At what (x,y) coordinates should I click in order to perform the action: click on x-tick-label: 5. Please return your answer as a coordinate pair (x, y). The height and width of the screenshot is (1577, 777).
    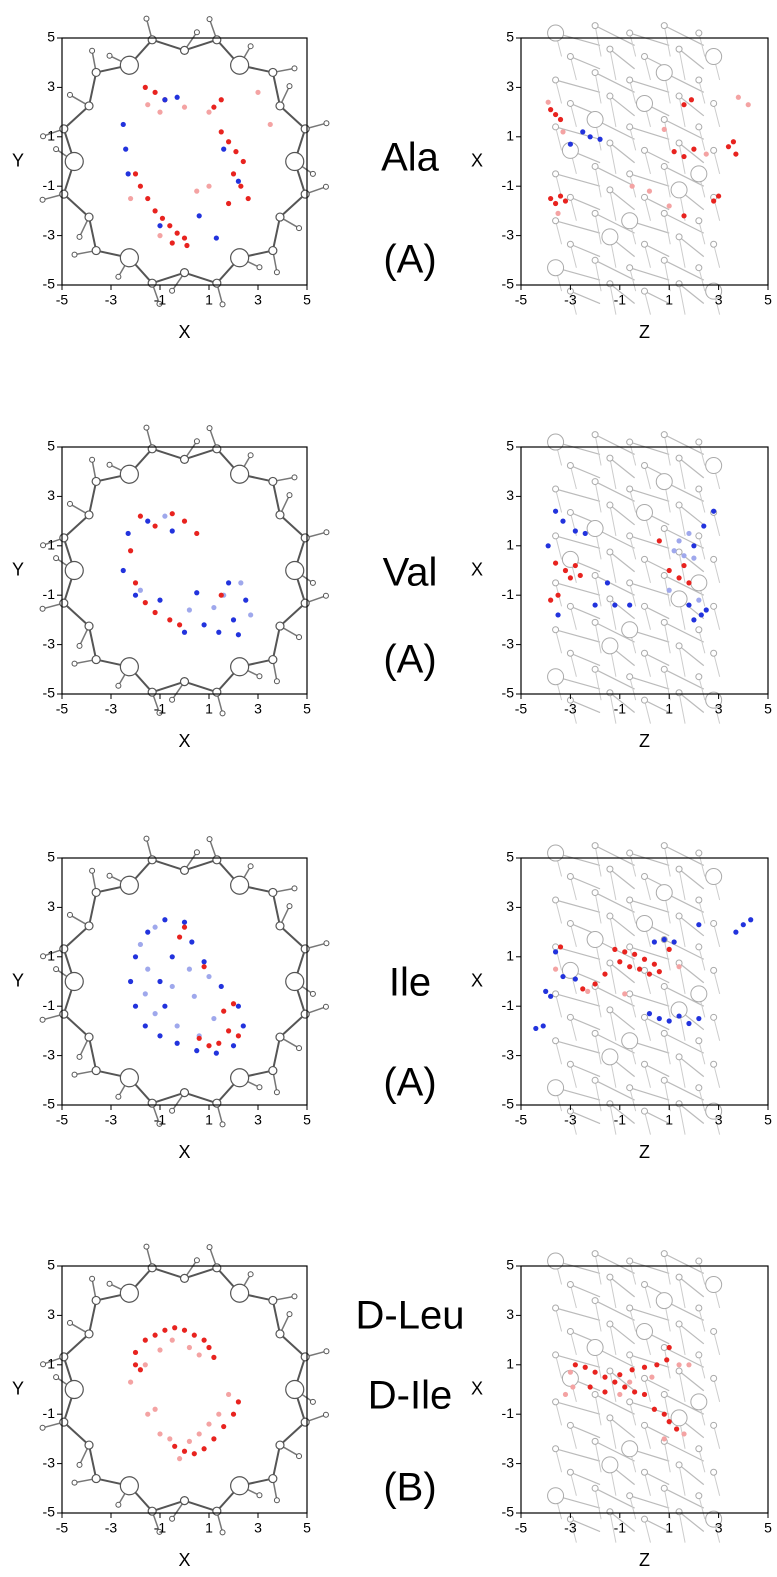
    Looking at the image, I should click on (768, 1120).